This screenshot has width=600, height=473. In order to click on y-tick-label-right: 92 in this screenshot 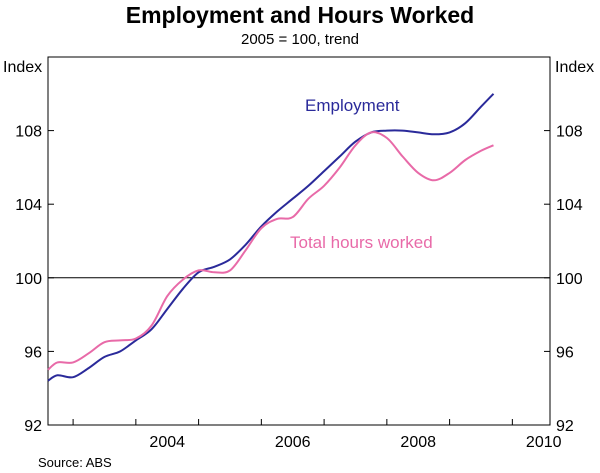, I will do `click(565, 426)`.